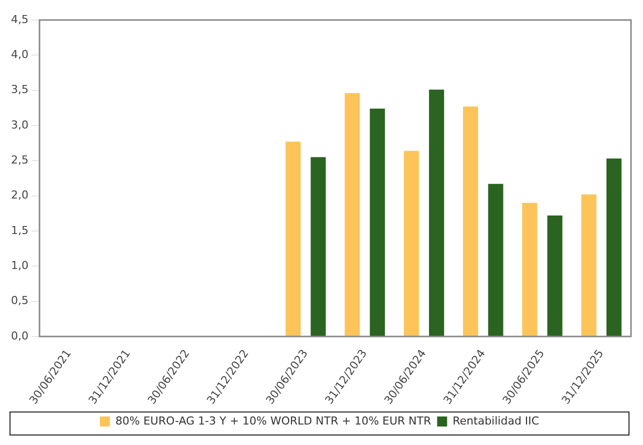 The height and width of the screenshot is (445, 643). Describe the element at coordinates (19, 55) in the screenshot. I see `y-tick-label: 4,0` at that location.